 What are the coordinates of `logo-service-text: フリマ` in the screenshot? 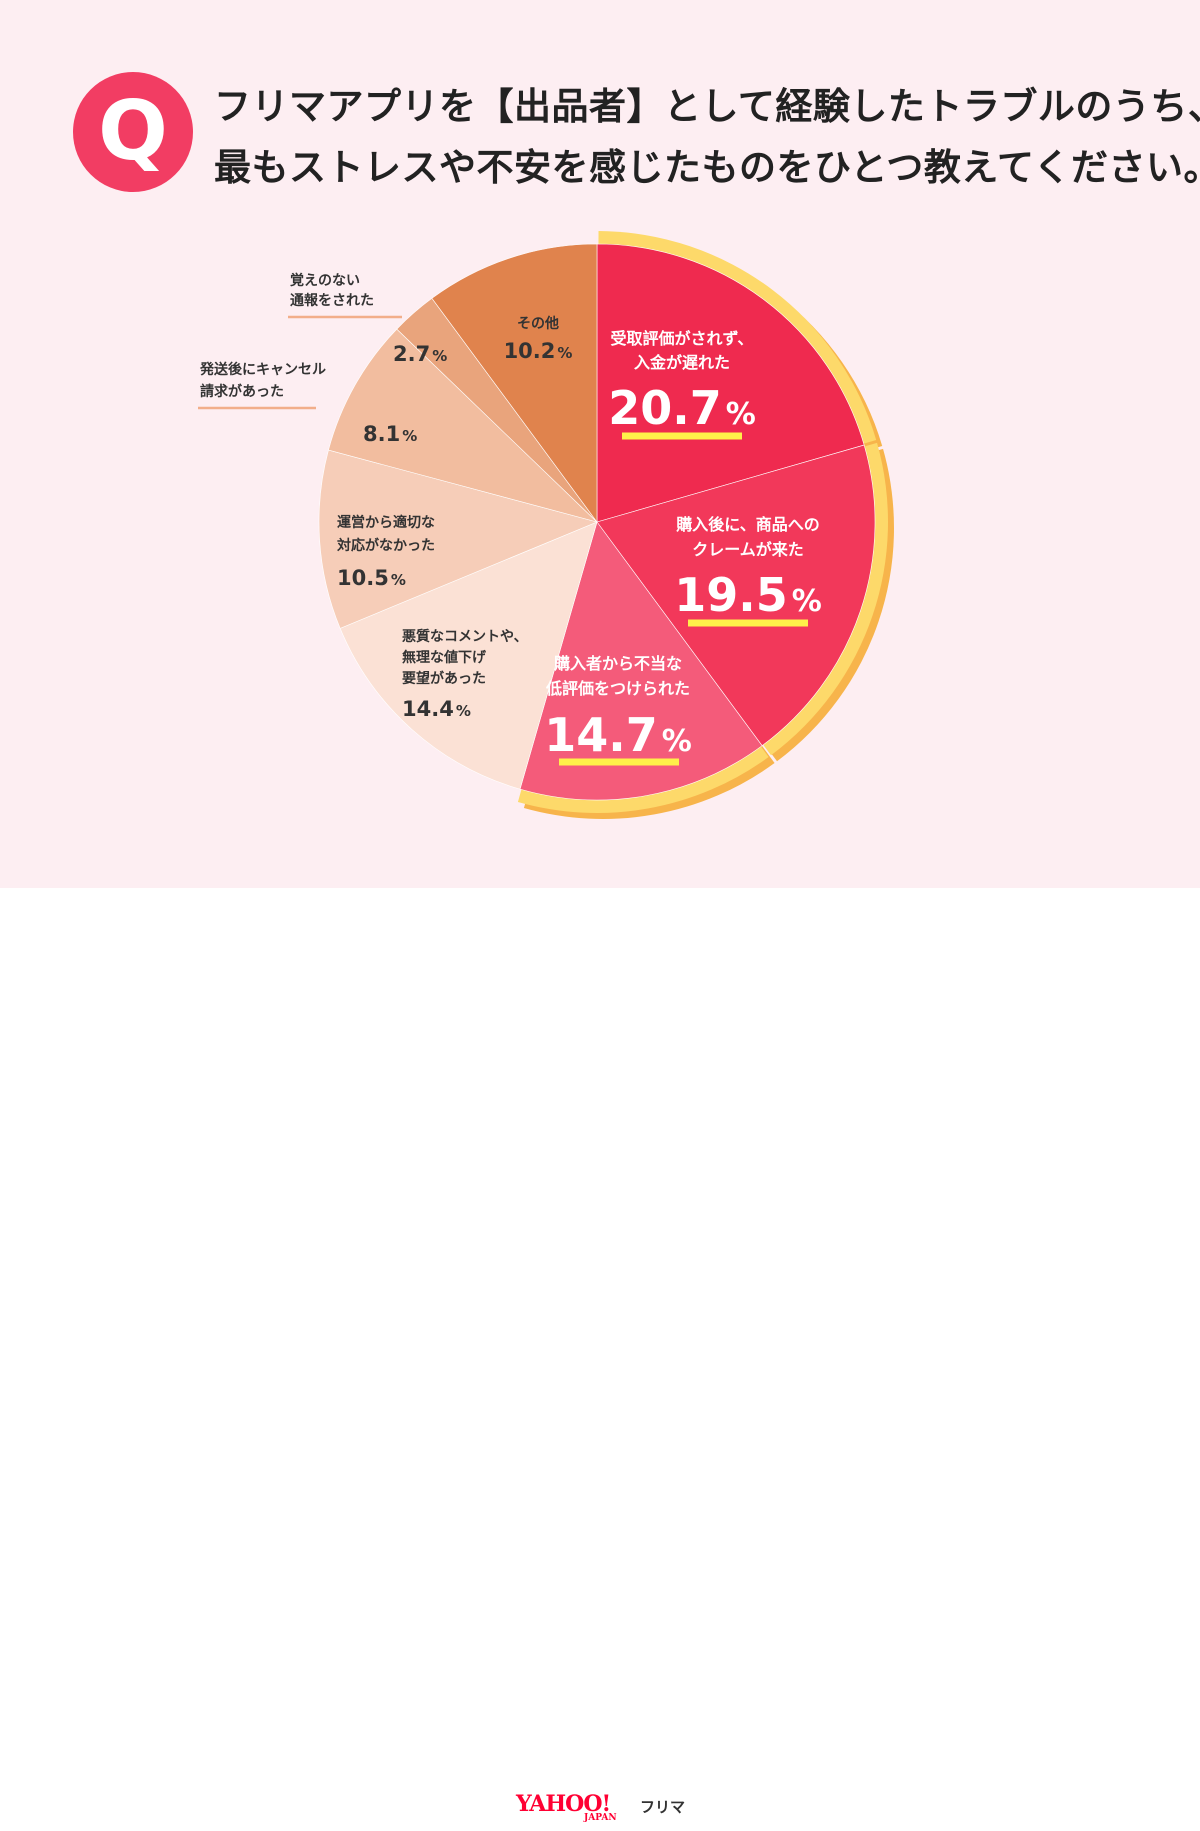 It's located at (663, 1807).